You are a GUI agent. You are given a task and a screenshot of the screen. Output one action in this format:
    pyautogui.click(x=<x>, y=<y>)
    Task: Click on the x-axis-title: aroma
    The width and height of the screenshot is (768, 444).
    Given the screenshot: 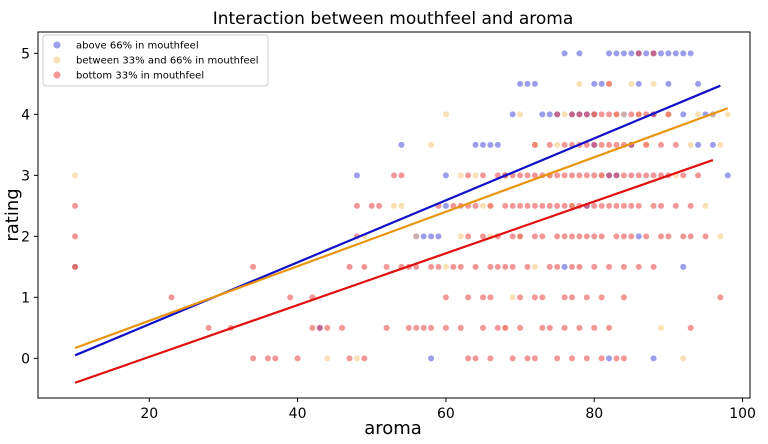 What is the action you would take?
    pyautogui.click(x=393, y=428)
    